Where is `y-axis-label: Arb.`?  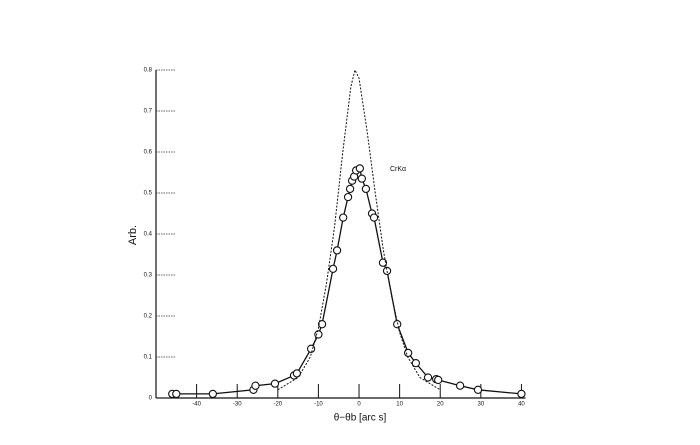
y-axis-label: Arb. is located at coordinates (133, 235).